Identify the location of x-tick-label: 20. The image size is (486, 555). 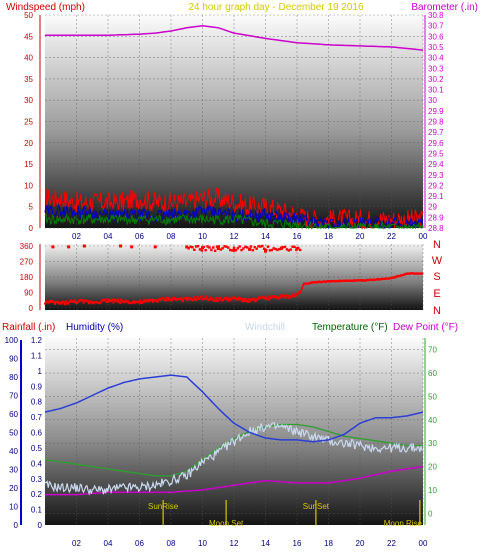
(360, 236).